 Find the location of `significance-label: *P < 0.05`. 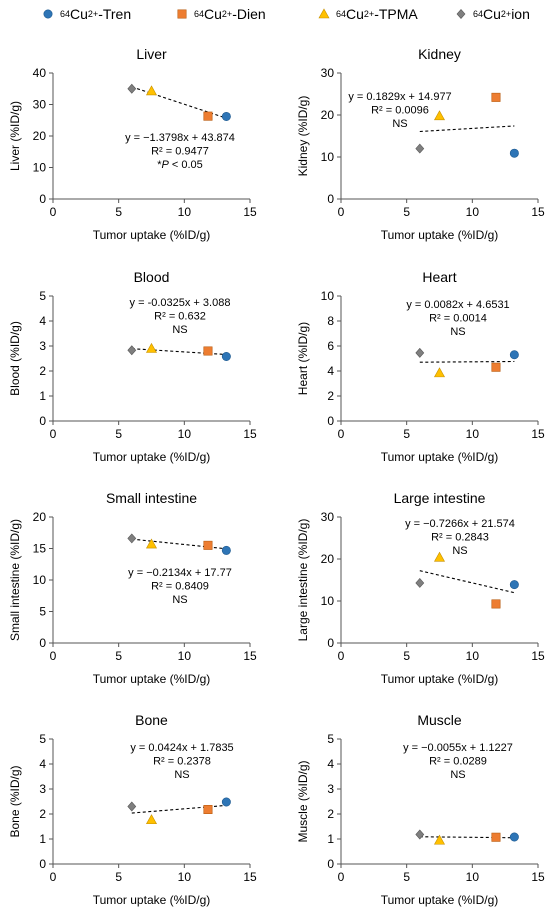

significance-label: *P < 0.05 is located at coordinates (180, 165).